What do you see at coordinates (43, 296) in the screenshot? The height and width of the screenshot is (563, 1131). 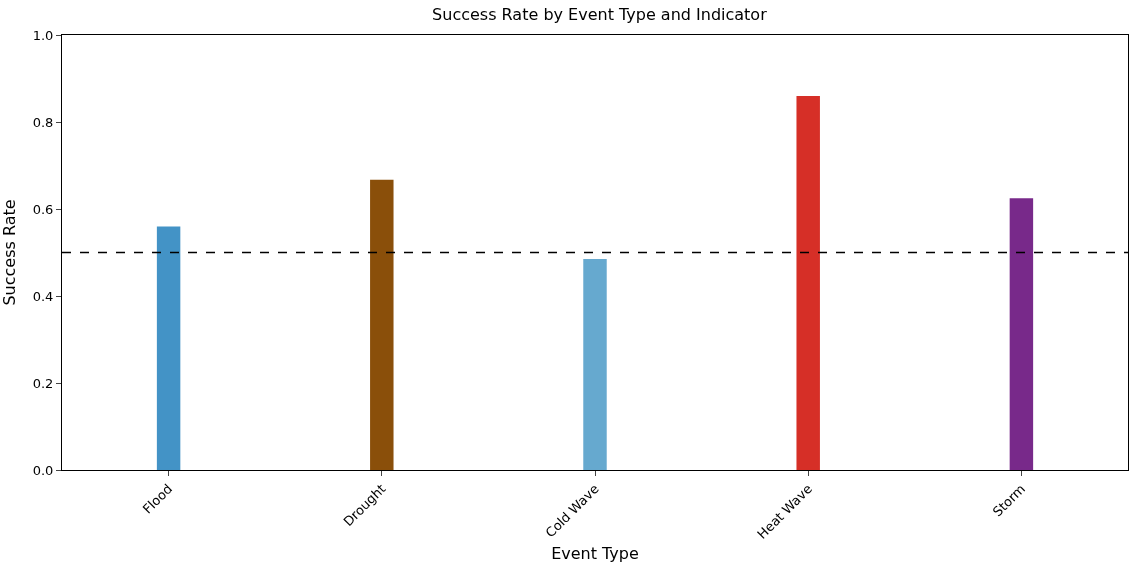 I see `y-tick-label: 0.4` at bounding box center [43, 296].